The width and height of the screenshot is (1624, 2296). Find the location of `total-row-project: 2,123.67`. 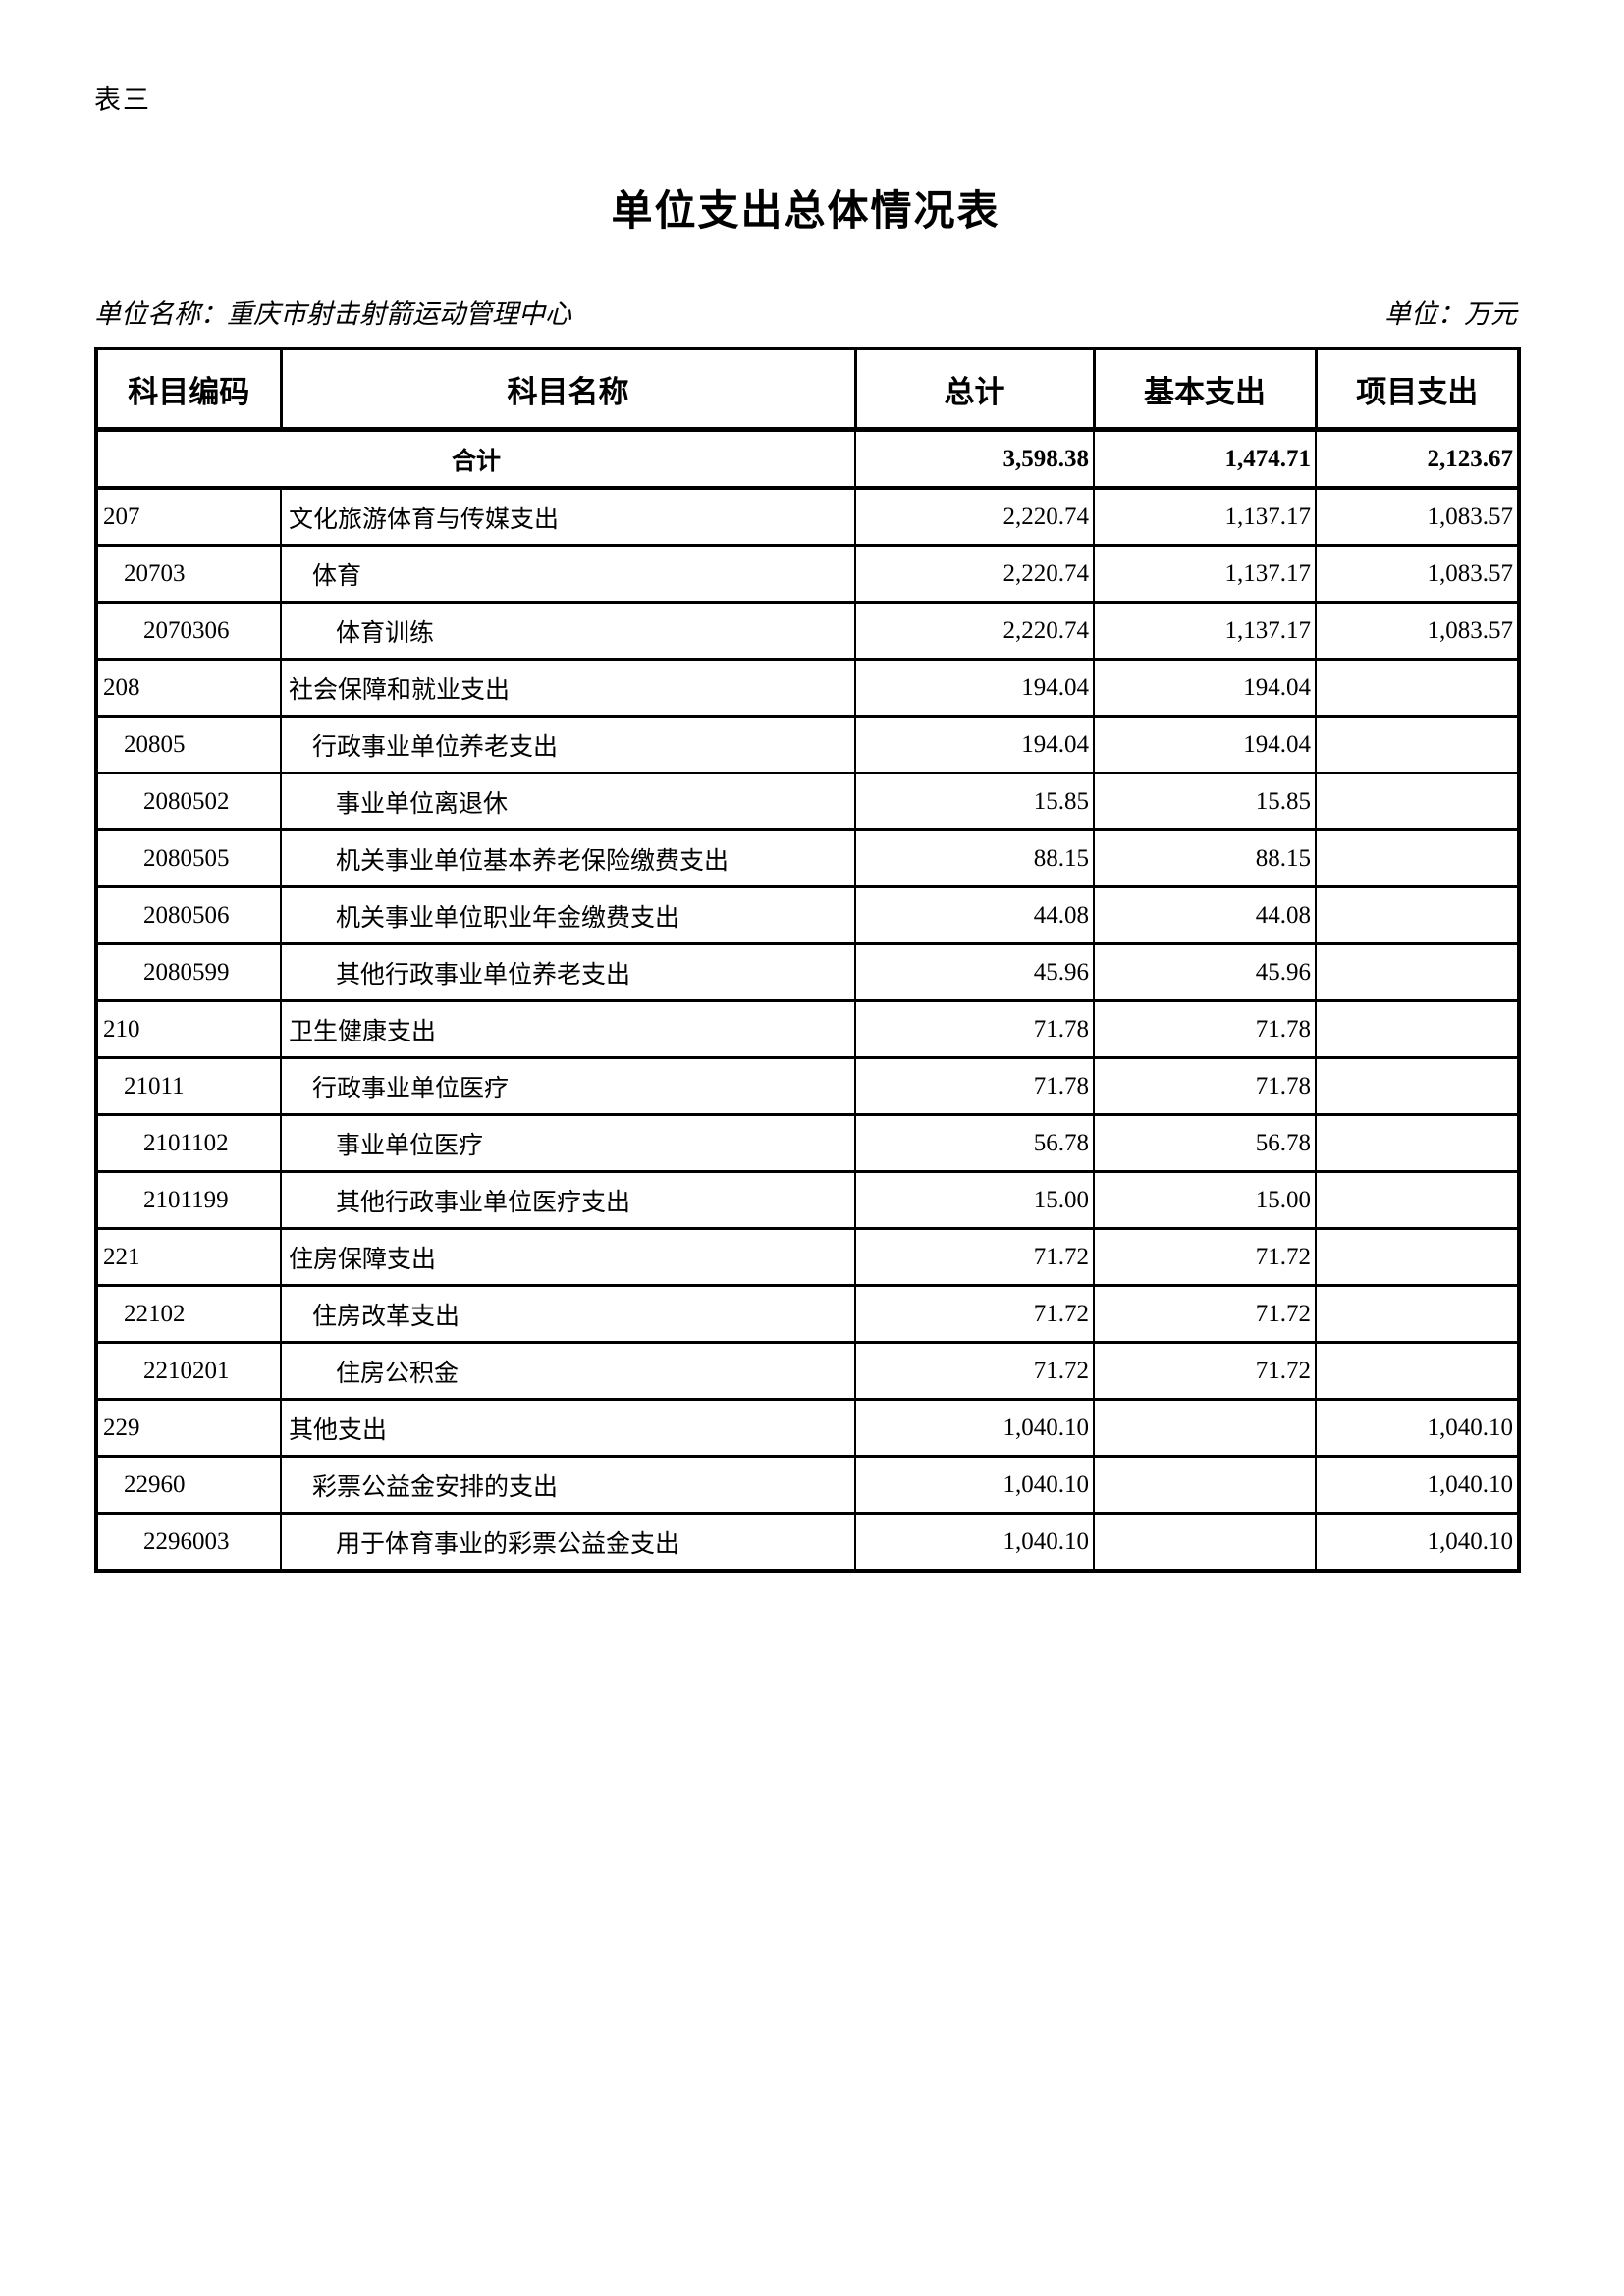

total-row-project: 2,123.67 is located at coordinates (1417, 459).